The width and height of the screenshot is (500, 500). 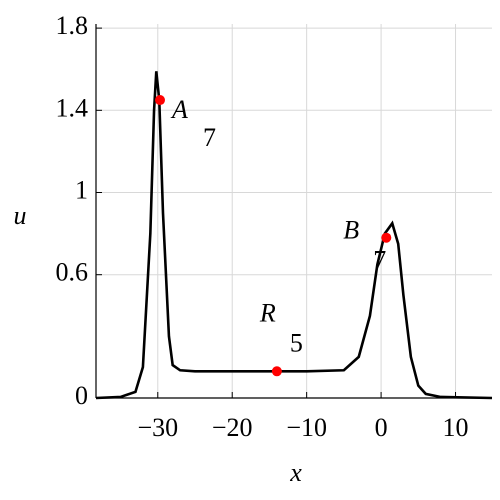 I want to click on x-tick-label: −20, so click(x=232, y=427).